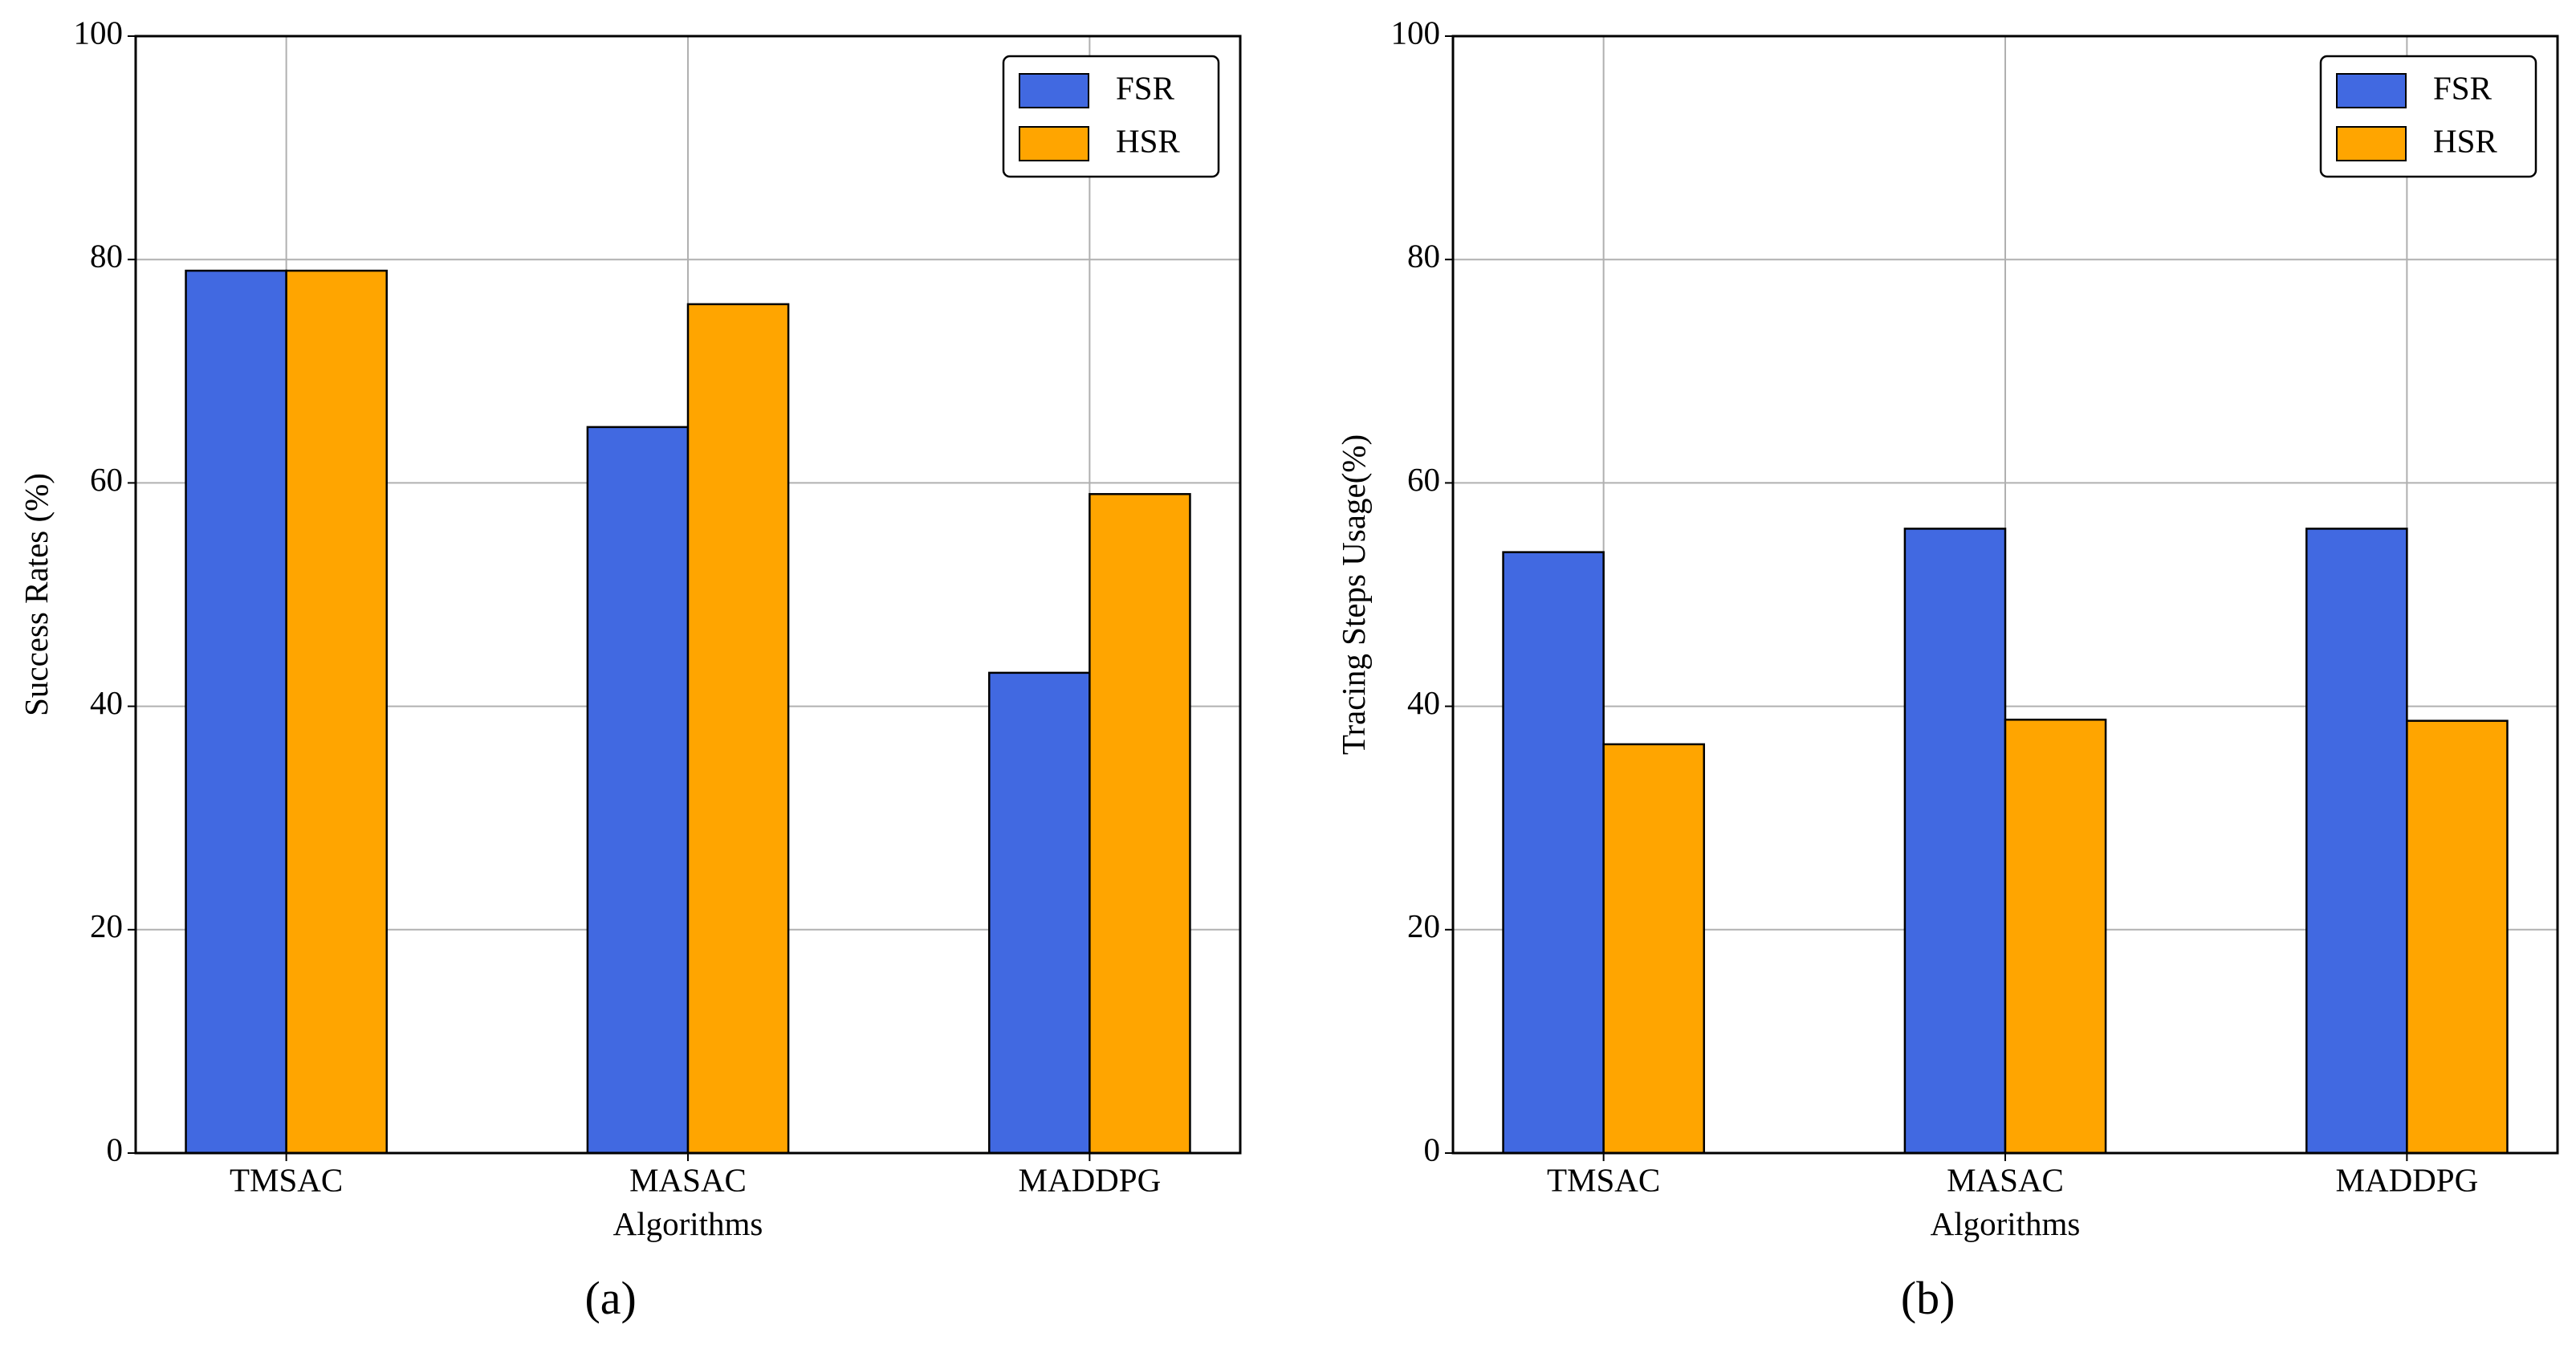  Describe the element at coordinates (36, 594) in the screenshot. I see `y-axis-label: Success Rates (%)` at that location.